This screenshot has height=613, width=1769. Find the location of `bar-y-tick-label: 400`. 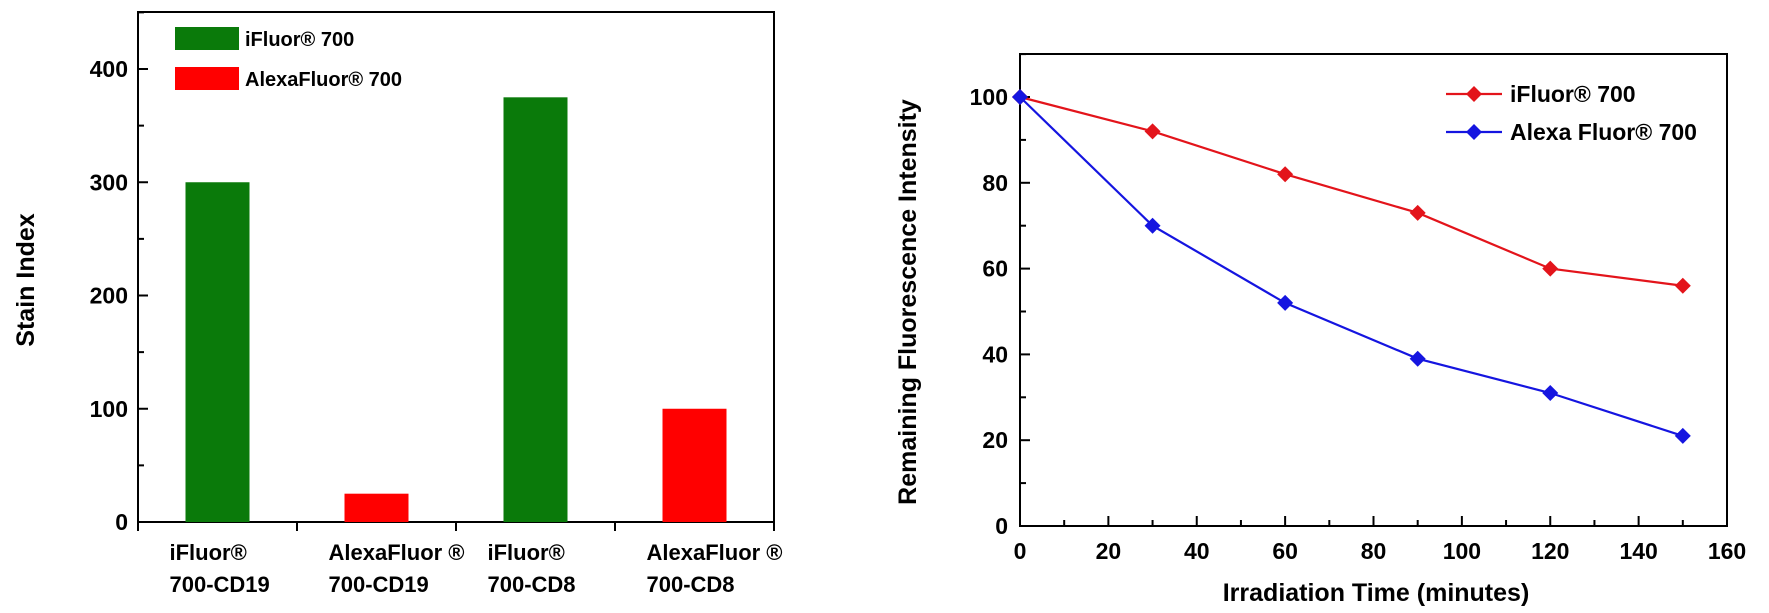

bar-y-tick-label: 400 is located at coordinates (109, 69).